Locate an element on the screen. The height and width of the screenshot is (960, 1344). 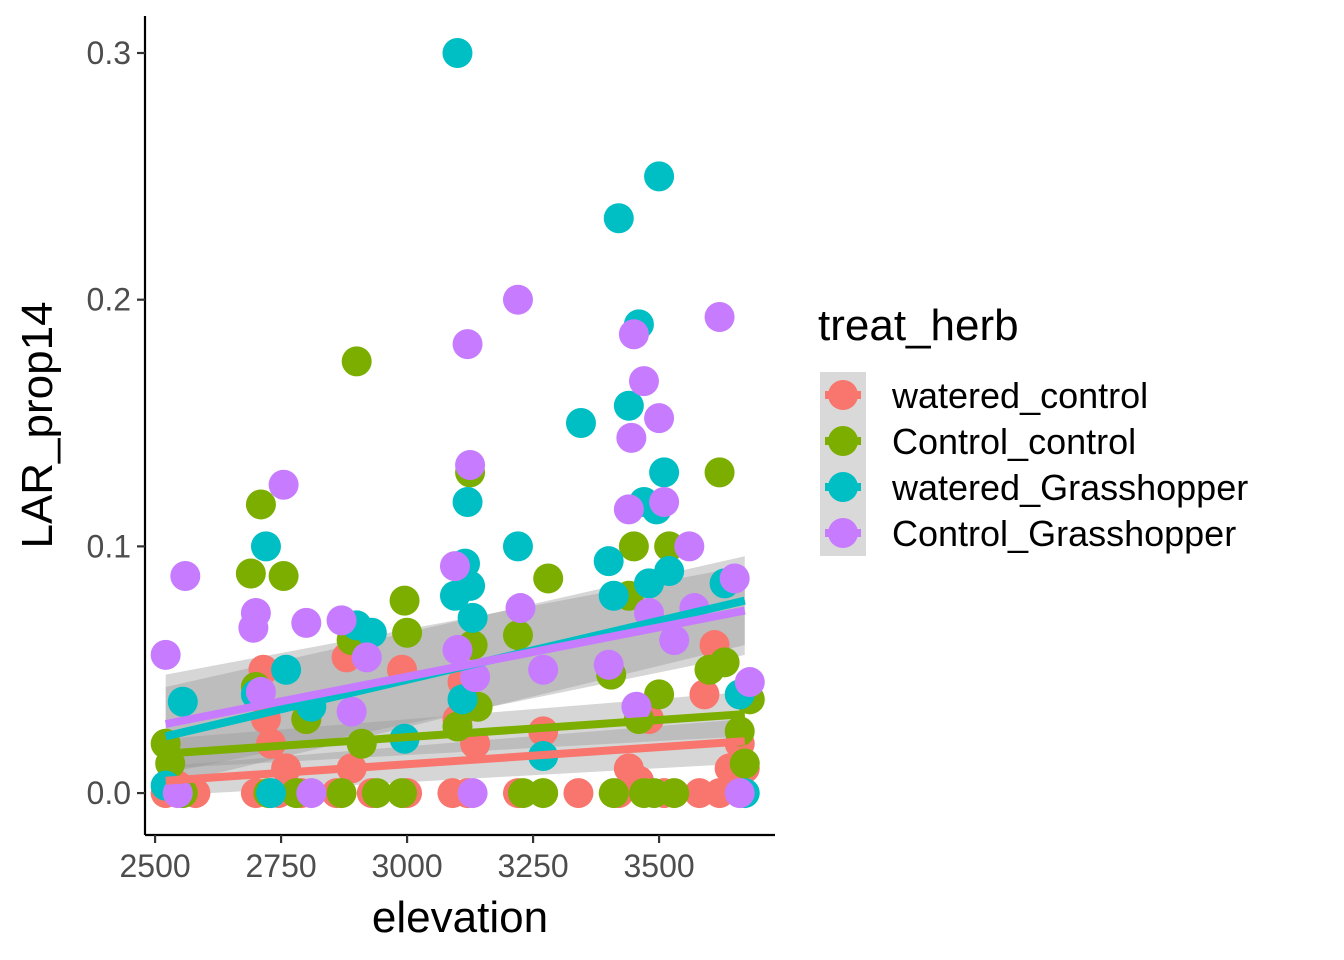
x-axis-title: elevation is located at coordinates (460, 917).